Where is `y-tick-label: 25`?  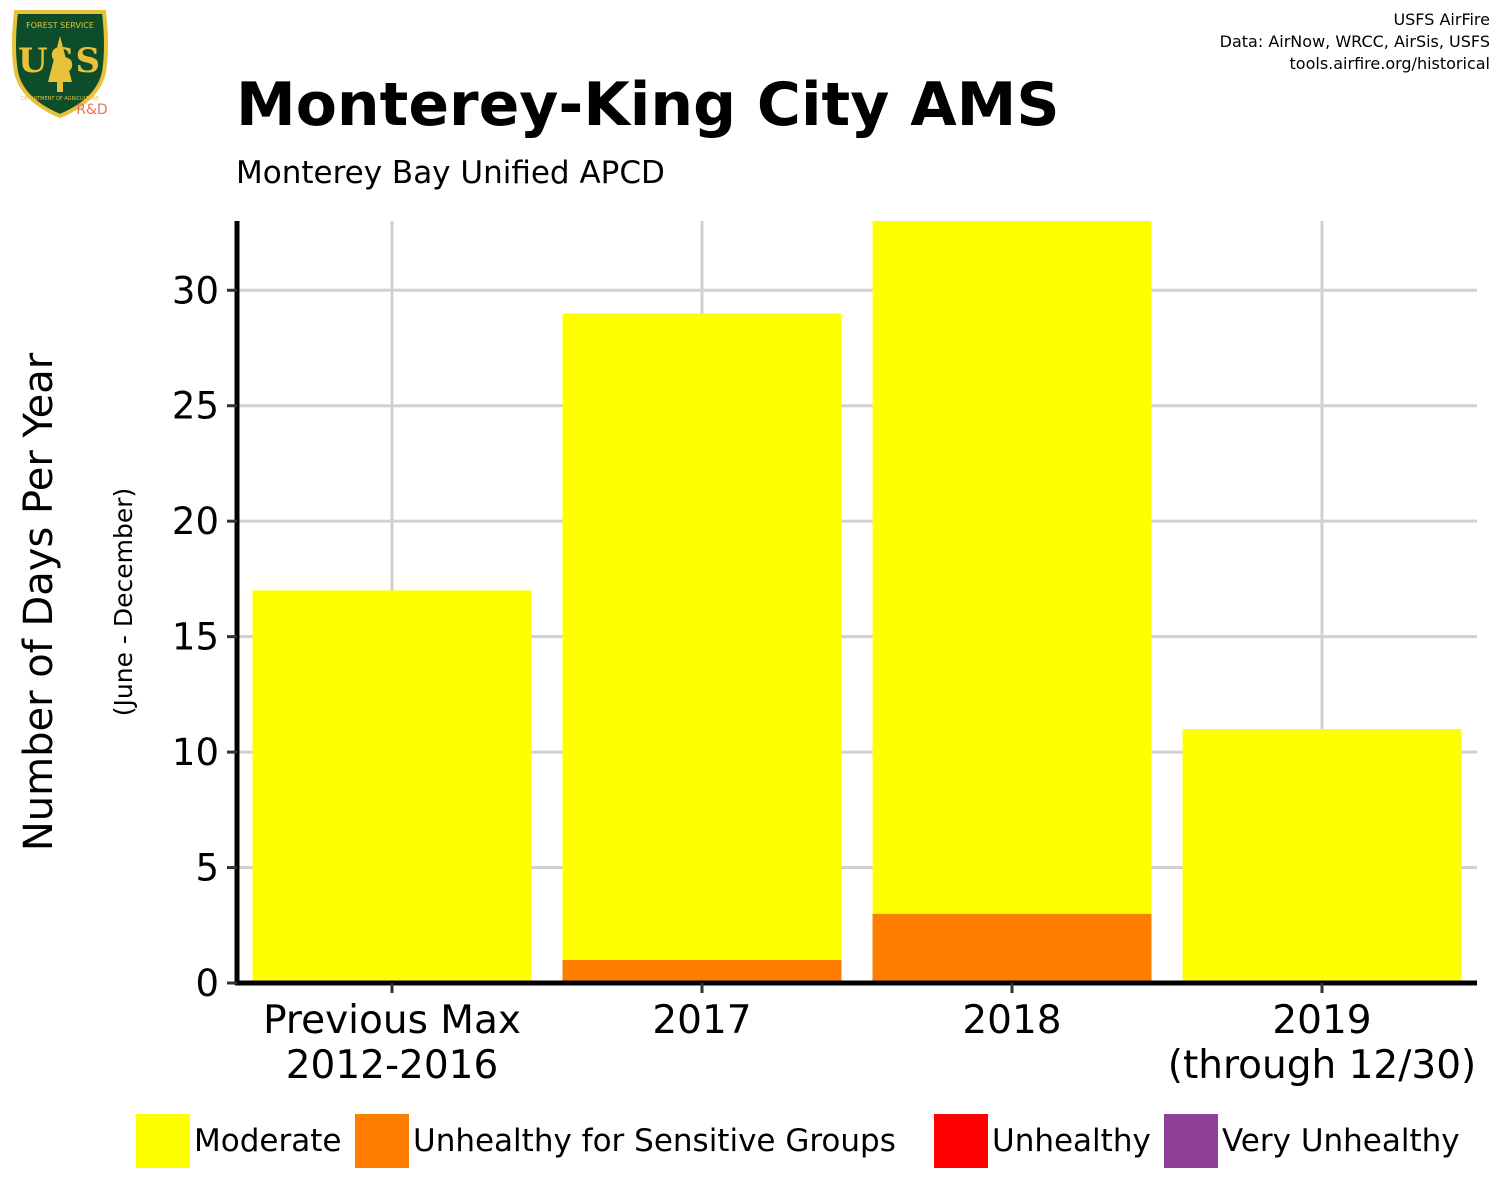
y-tick-label: 25 is located at coordinates (195, 406).